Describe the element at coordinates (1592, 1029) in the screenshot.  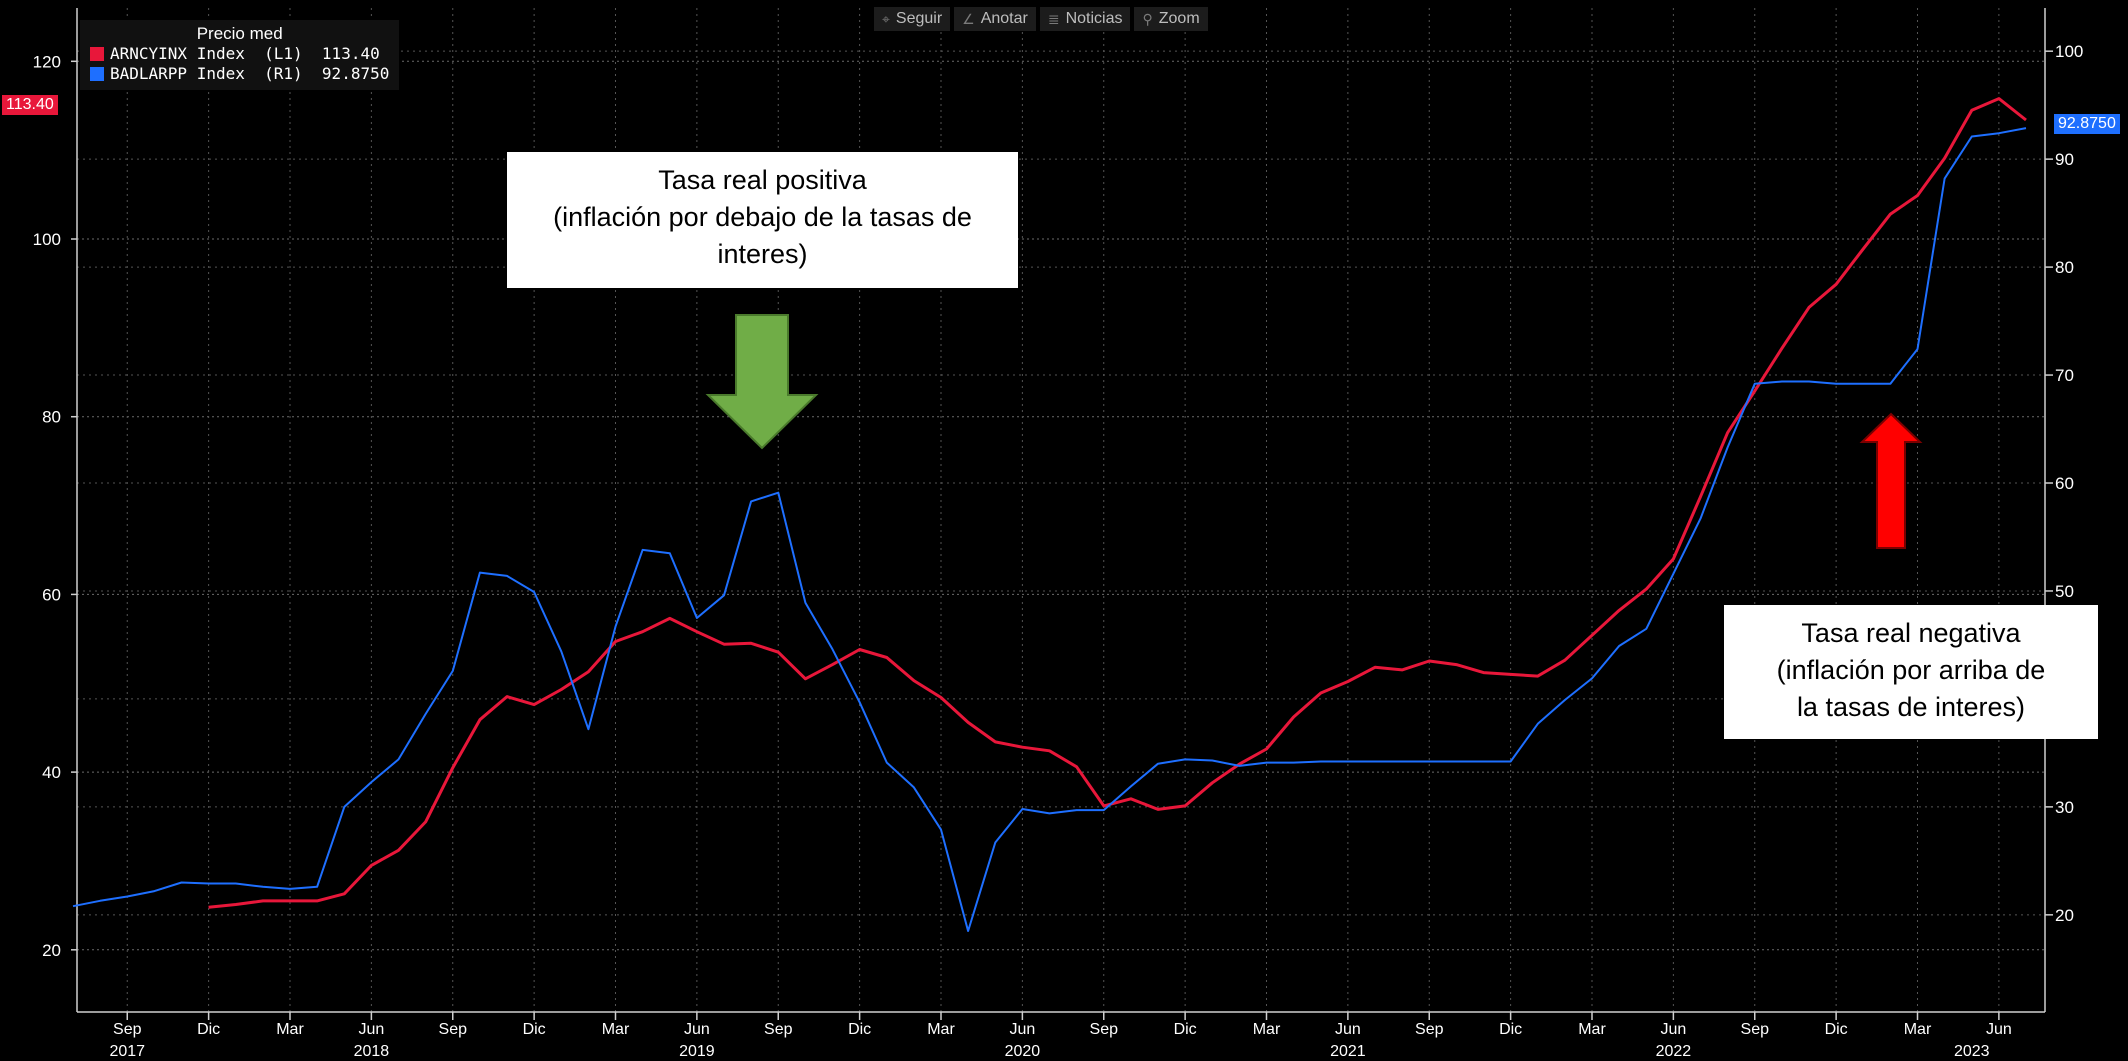
I see `x-tick-label-2022-03: Mar` at that location.